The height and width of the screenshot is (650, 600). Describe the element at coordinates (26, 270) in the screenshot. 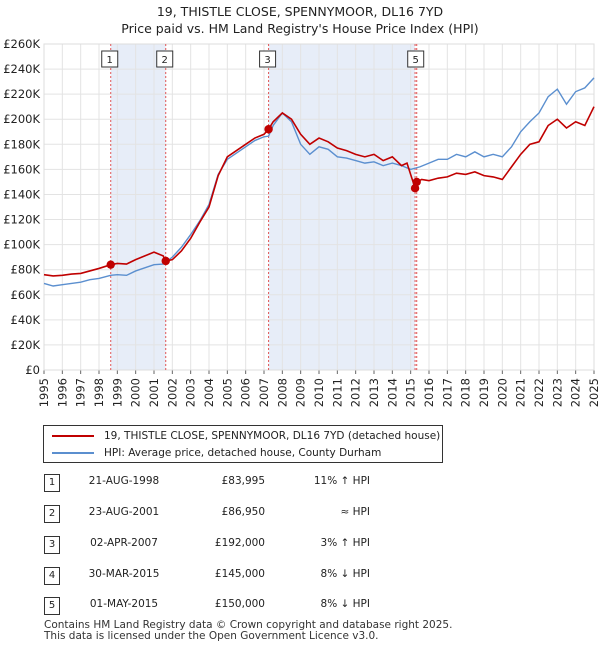

I see `y-tick-label: £80K` at that location.